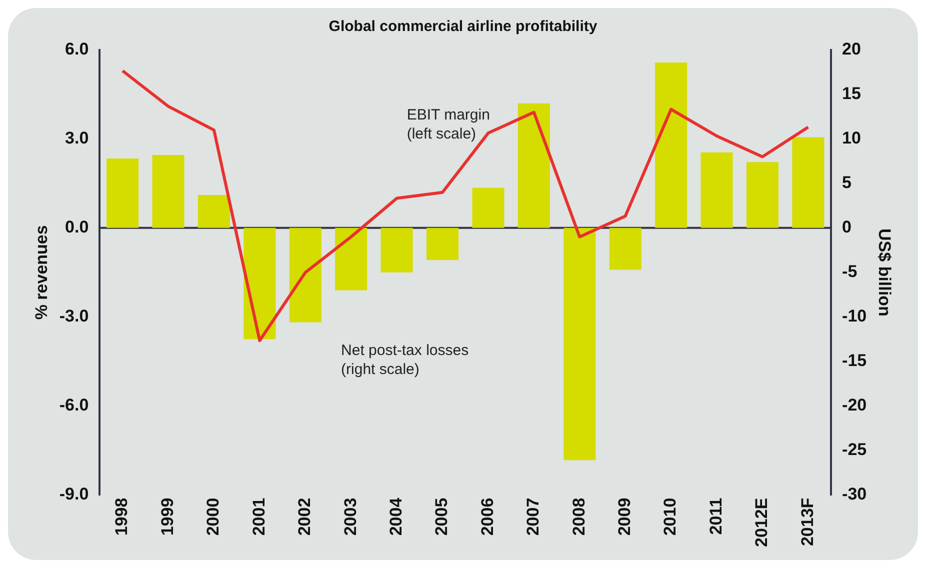 The width and height of the screenshot is (926, 568). I want to click on x-tick-label: 2013F, so click(807, 522).